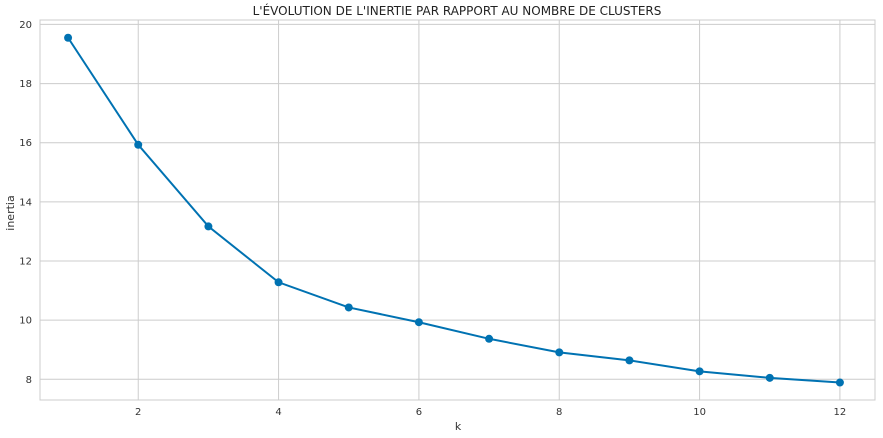 Image resolution: width=883 pixels, height=438 pixels. I want to click on x-tick-label: 12, so click(840, 412).